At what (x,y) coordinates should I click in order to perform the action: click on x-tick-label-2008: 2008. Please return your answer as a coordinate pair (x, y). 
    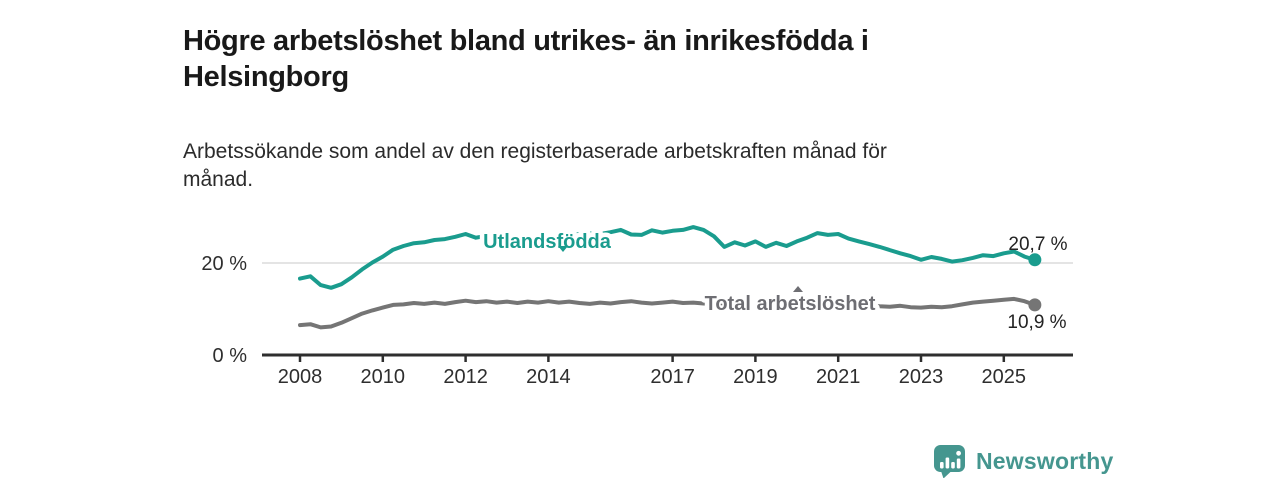
    Looking at the image, I should click on (300, 377).